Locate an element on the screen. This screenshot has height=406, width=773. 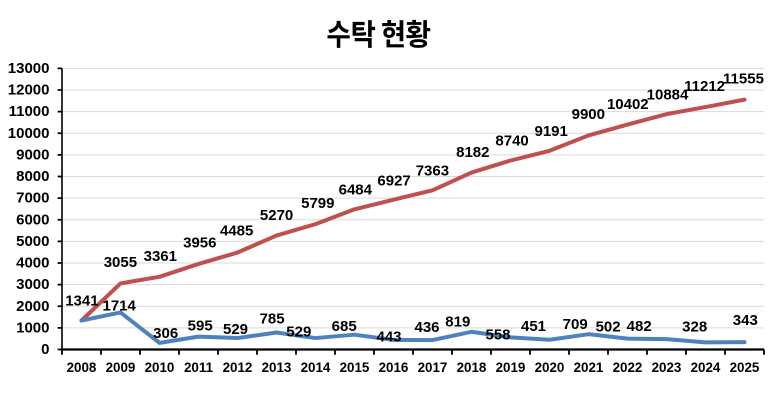
svg-text: 1341 is located at coordinates (81, 300).